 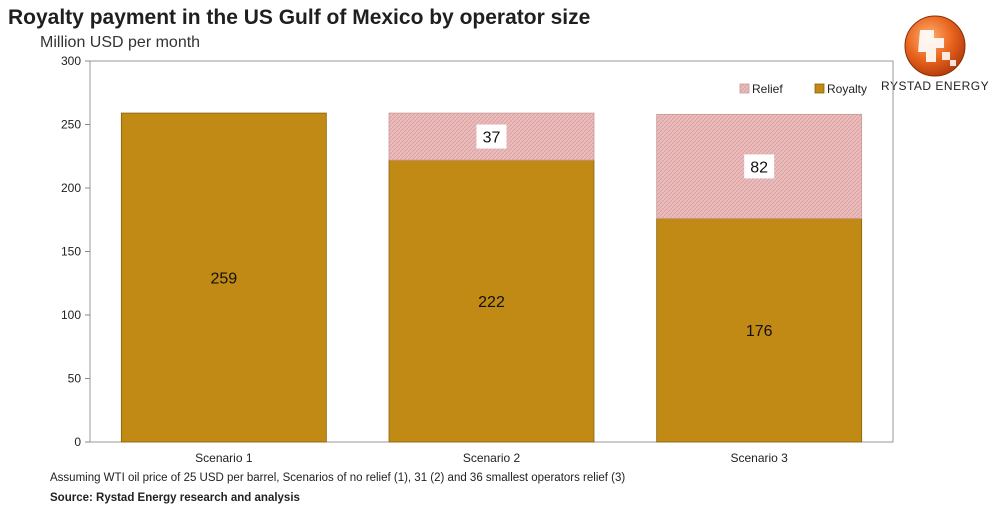 I want to click on chart-subtitle: Million USD per month, so click(x=120, y=42).